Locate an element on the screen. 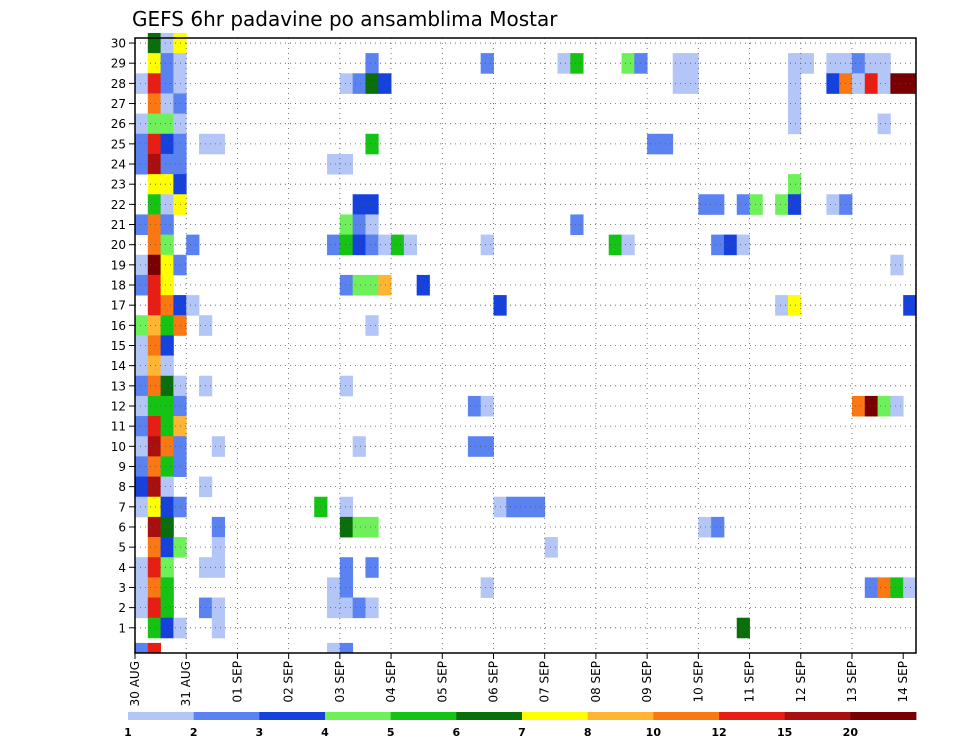 This screenshot has height=742, width=960. y-tick-label: 3 is located at coordinates (122, 588).